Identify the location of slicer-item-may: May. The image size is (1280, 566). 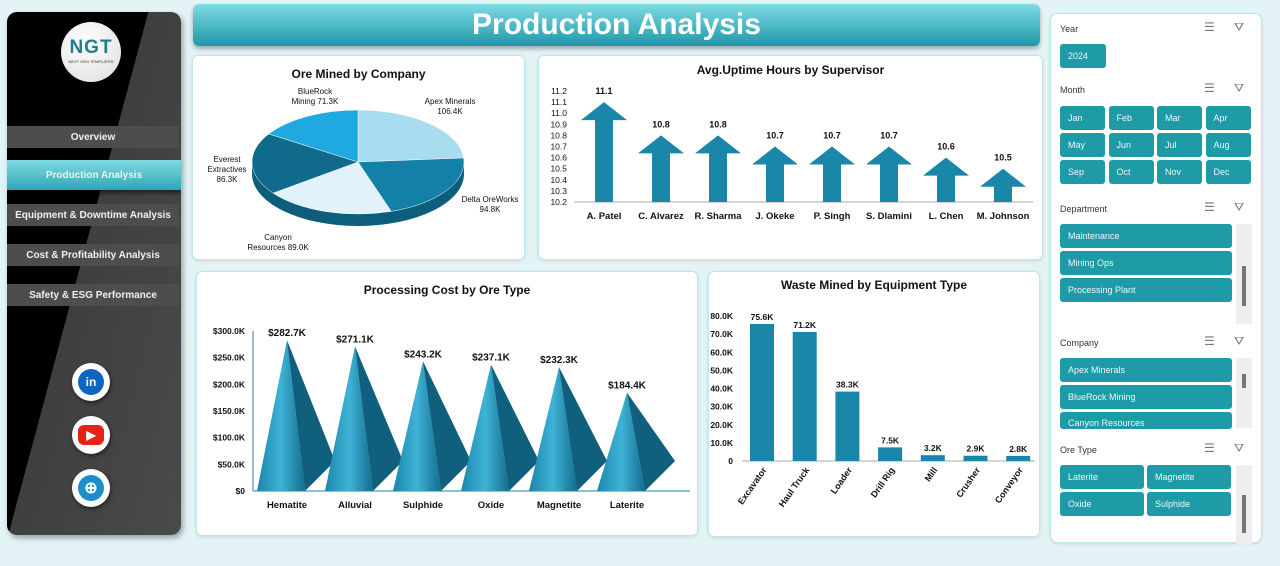
(1082, 145).